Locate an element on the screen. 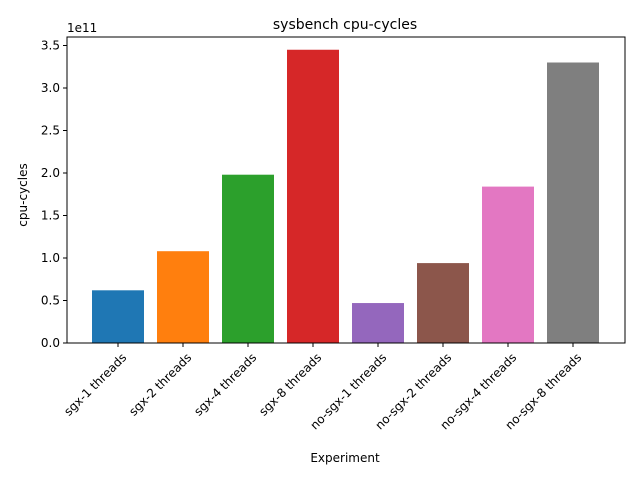 This screenshot has height=485, width=640. x-tick-label: sgx-2 threads is located at coordinates (160, 384).